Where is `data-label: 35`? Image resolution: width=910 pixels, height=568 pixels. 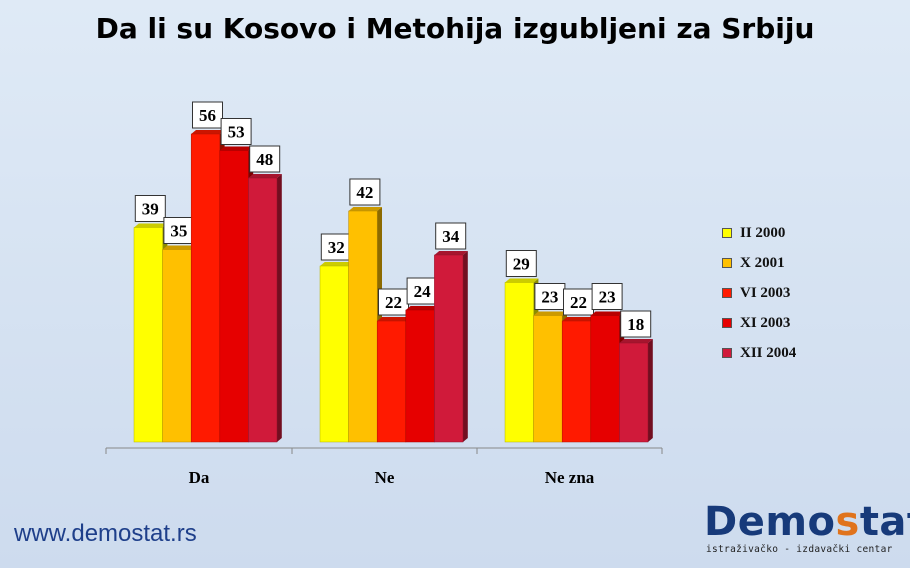
data-label: 35 is located at coordinates (178, 231).